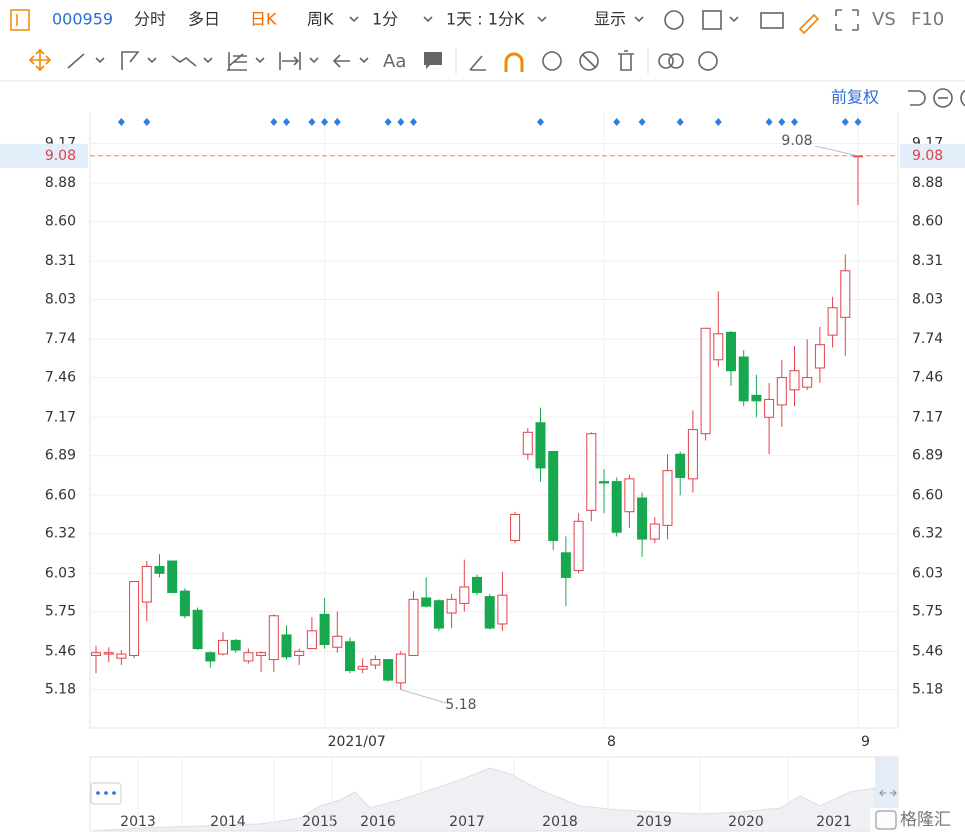 The height and width of the screenshot is (838, 965). I want to click on navigator-year: 2021, so click(834, 822).